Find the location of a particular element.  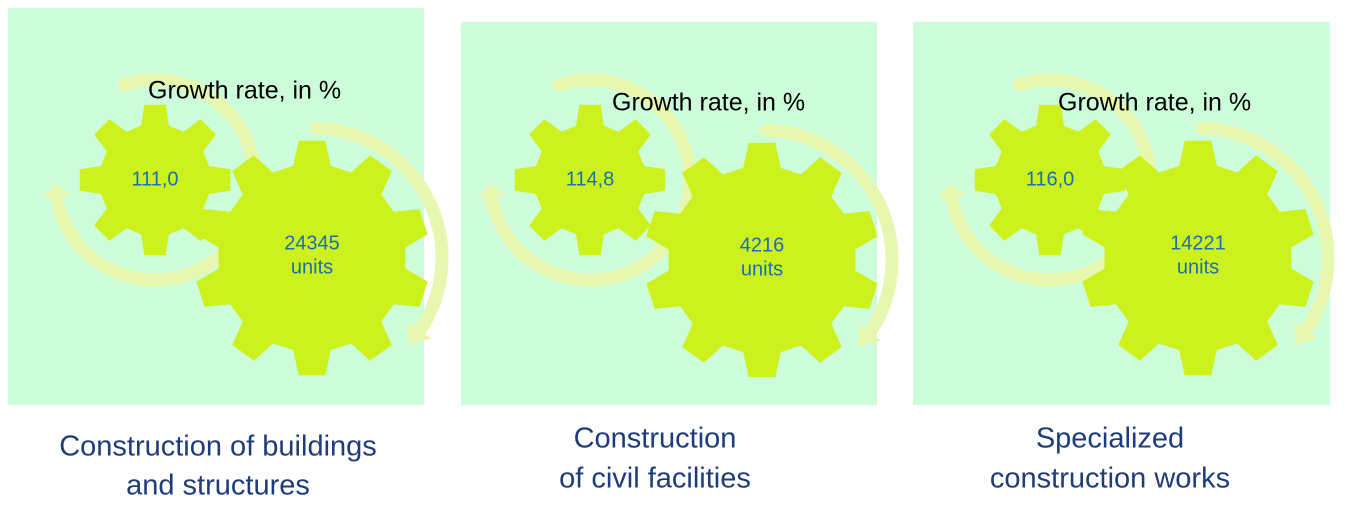

growth-value: 114,8 is located at coordinates (590, 179).